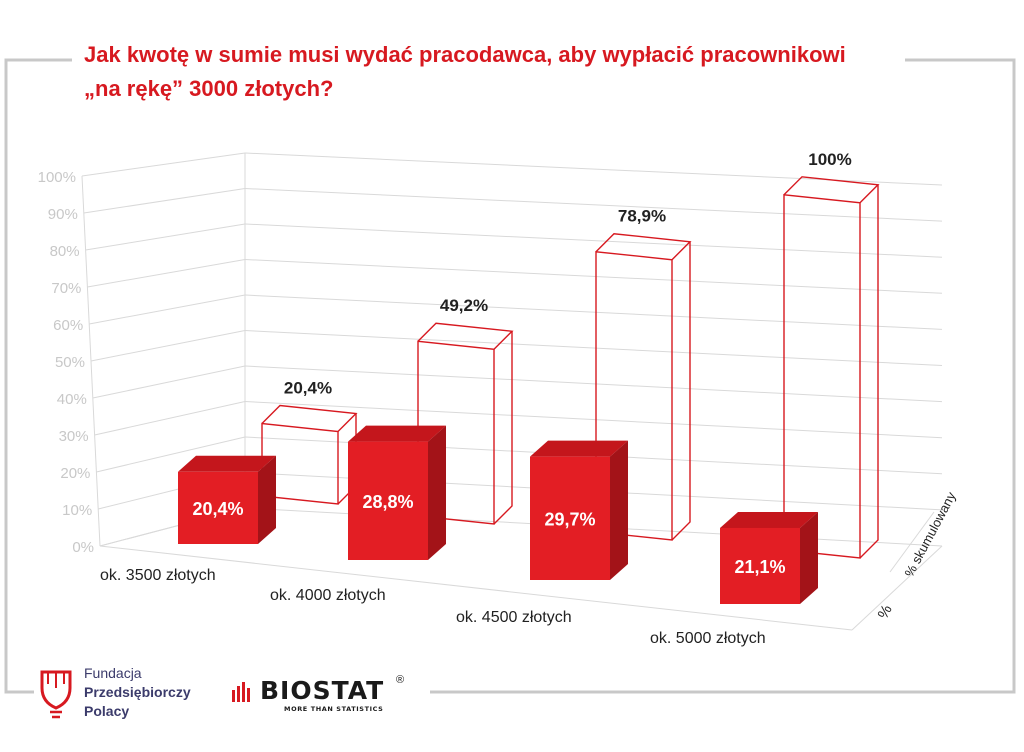 The width and height of the screenshot is (1024, 752). I want to click on y-tick-label: 40%, so click(72, 399).